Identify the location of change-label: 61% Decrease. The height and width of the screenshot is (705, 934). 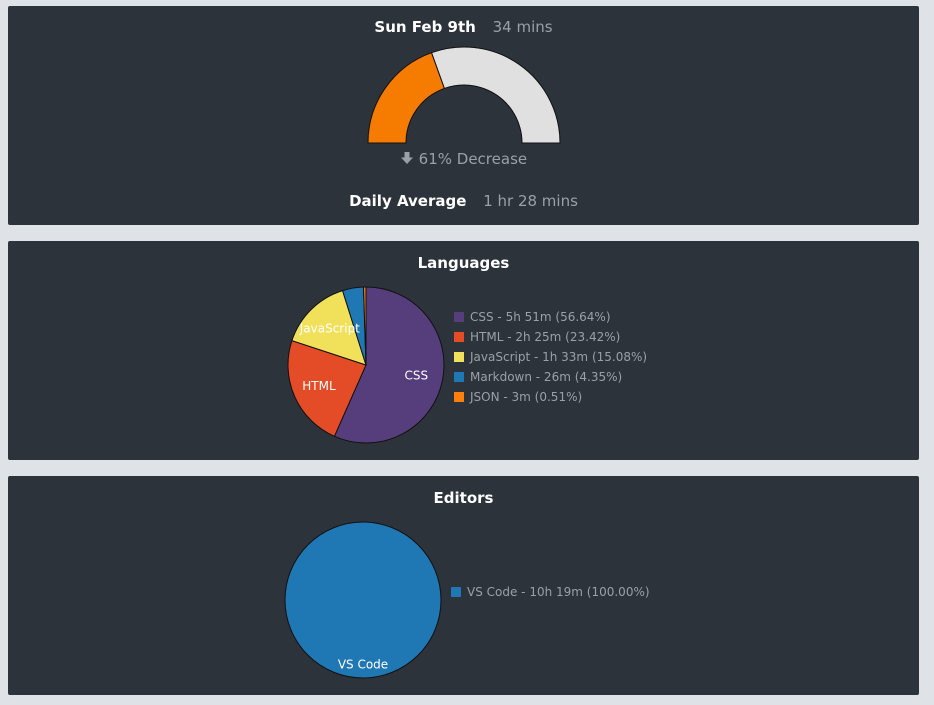
(473, 159).